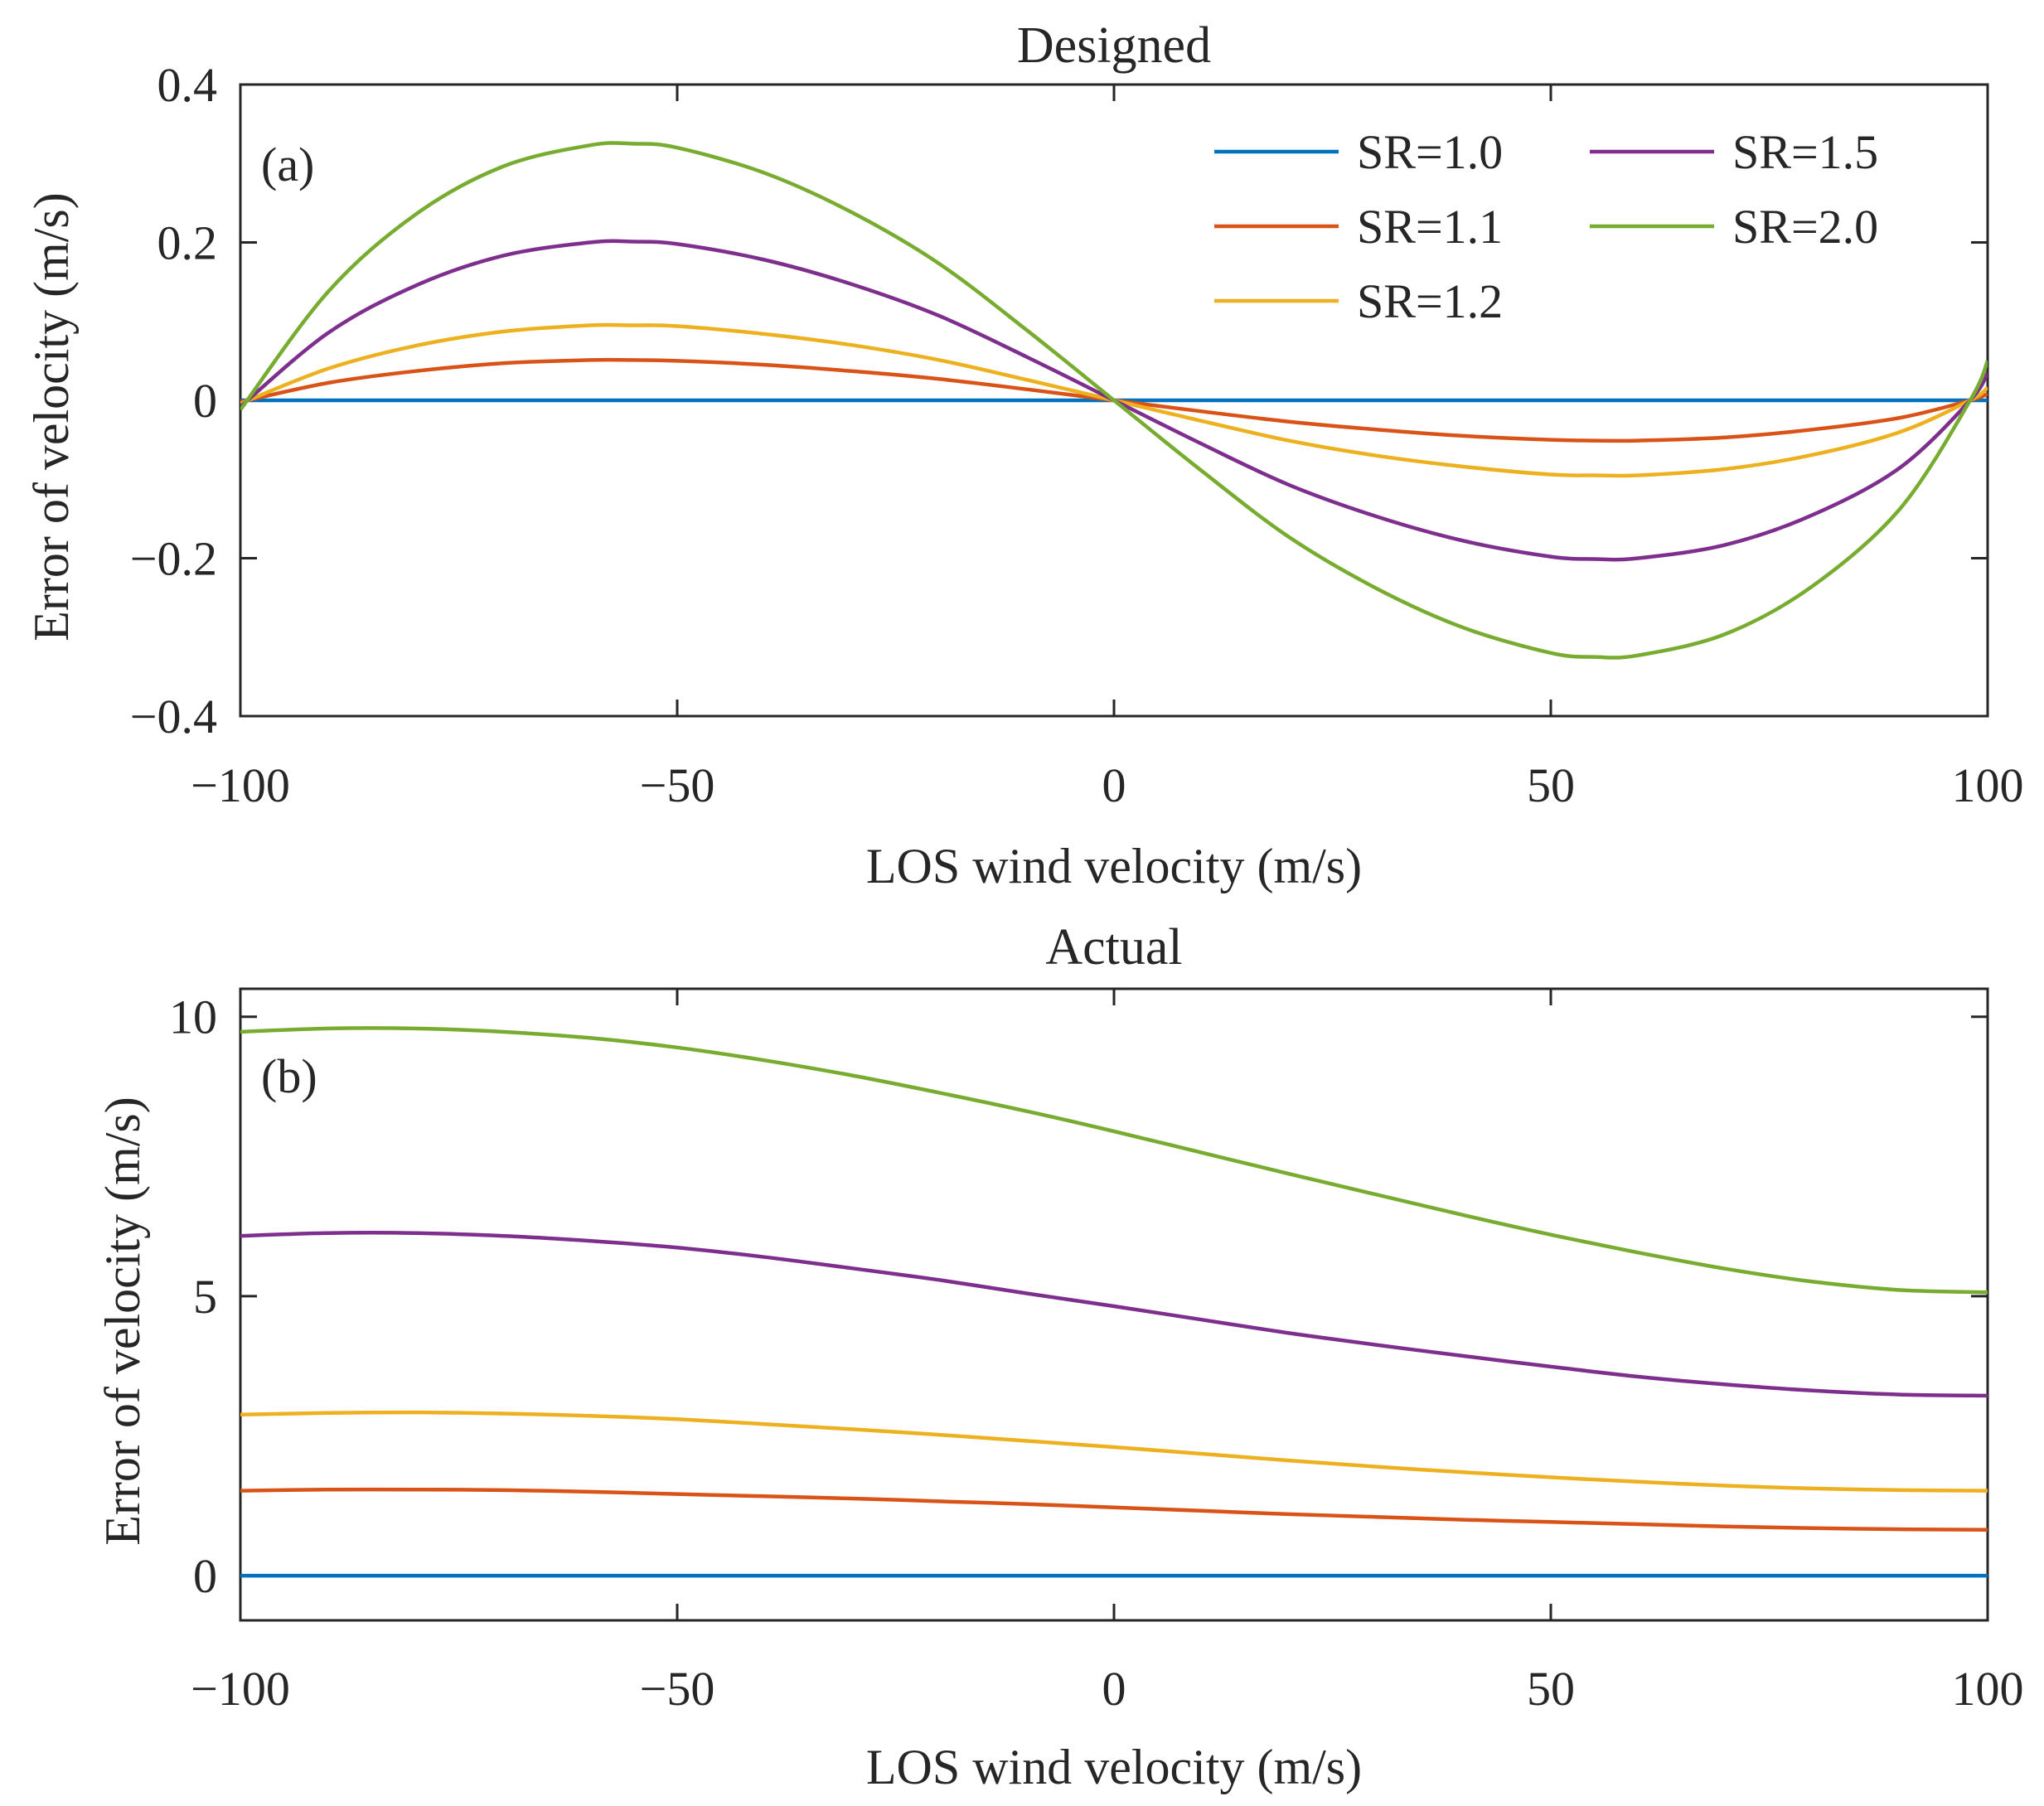 Image resolution: width=2044 pixels, height=1806 pixels. Describe the element at coordinates (287, 164) in the screenshot. I see `panel-label: (a)` at that location.